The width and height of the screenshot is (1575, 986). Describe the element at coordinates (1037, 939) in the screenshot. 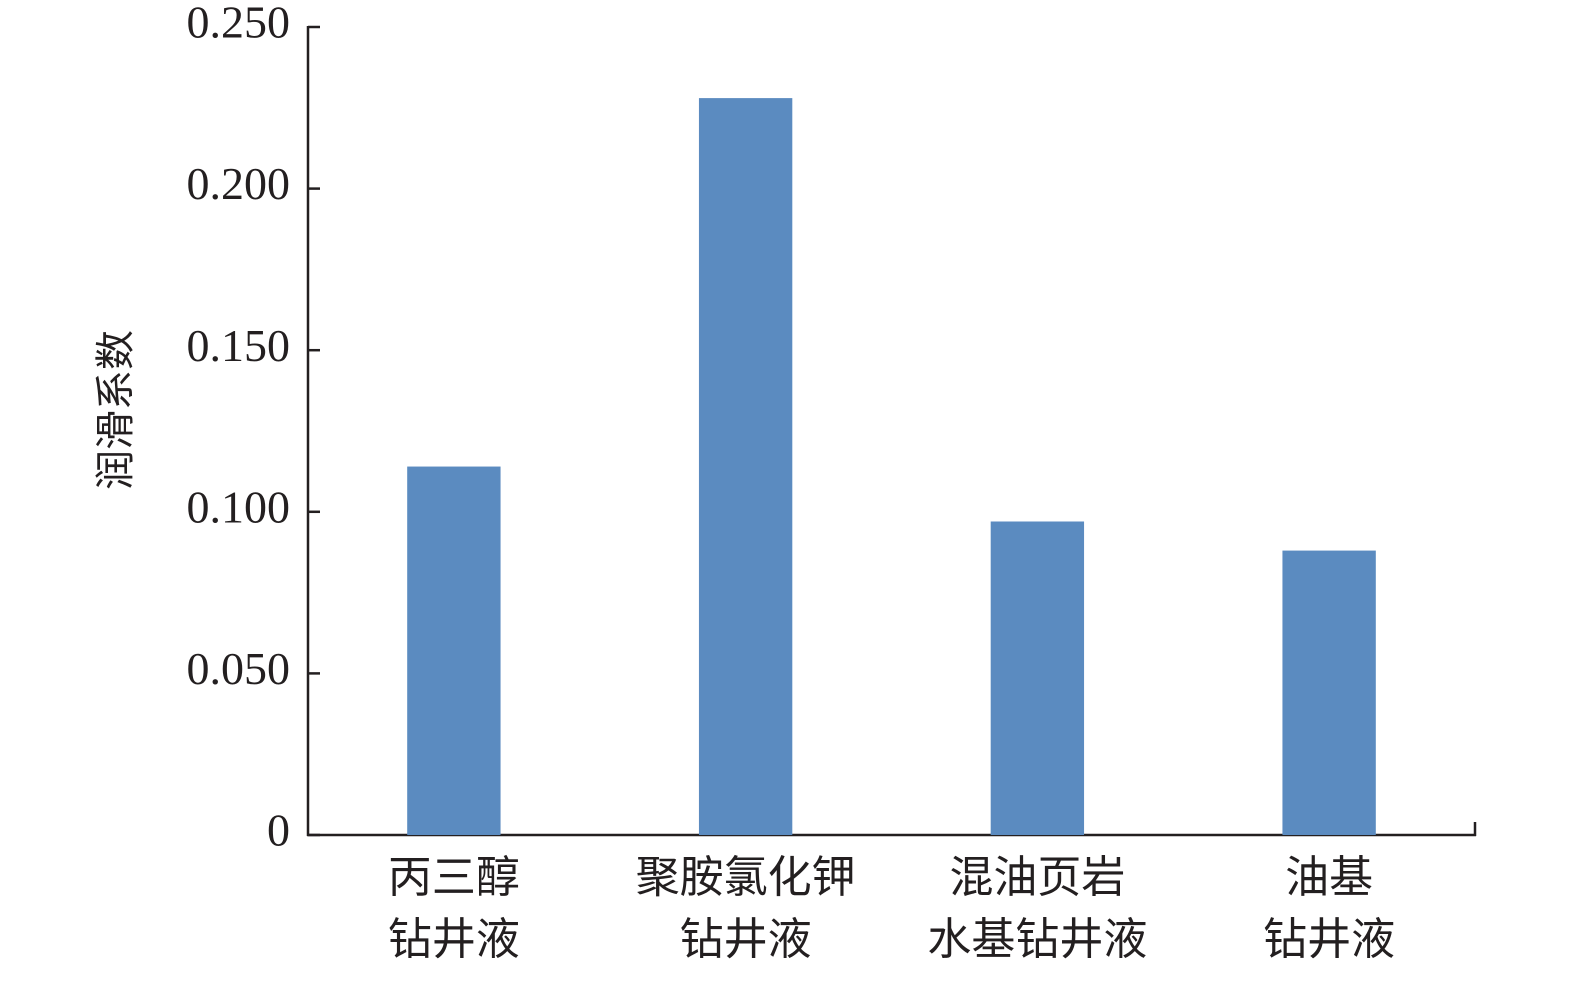

I see `x-tick-label: 水基钻井液` at that location.